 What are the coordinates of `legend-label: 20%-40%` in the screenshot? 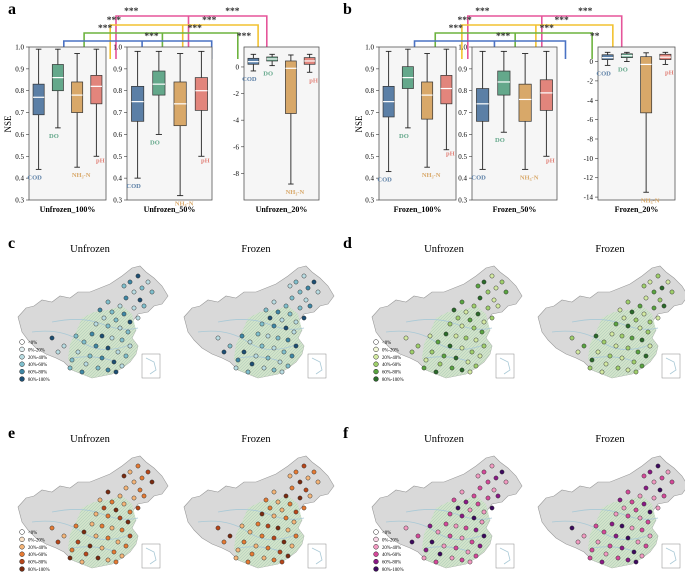 It's located at (37, 548).